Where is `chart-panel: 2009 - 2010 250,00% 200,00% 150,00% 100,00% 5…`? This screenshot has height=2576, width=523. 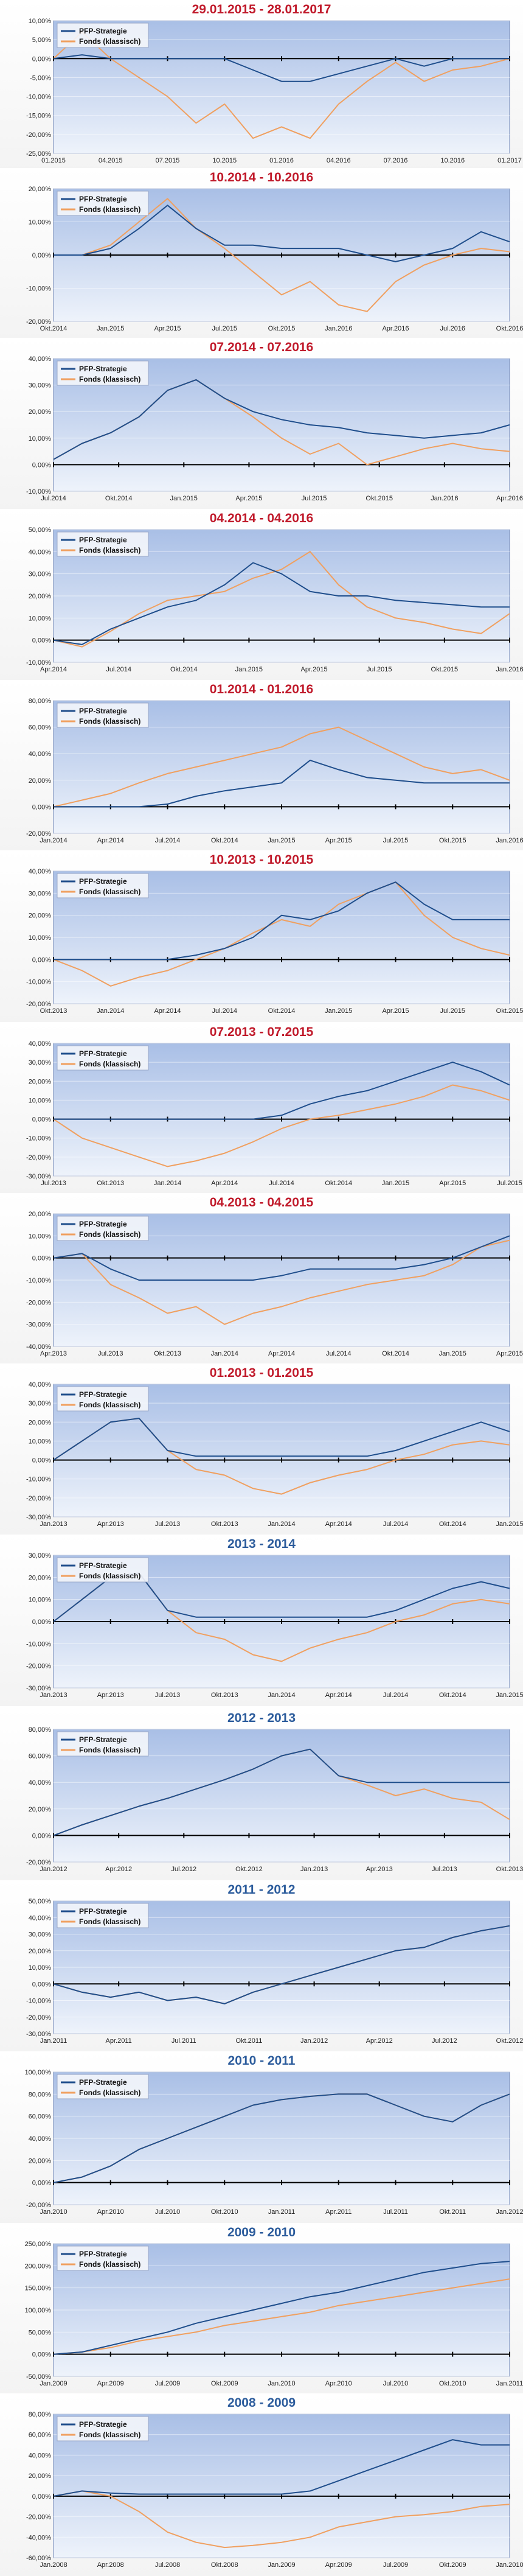 chart-panel: 2009 - 2010 250,00% 200,00% 150,00% 100,00% 5… is located at coordinates (261, 2309).